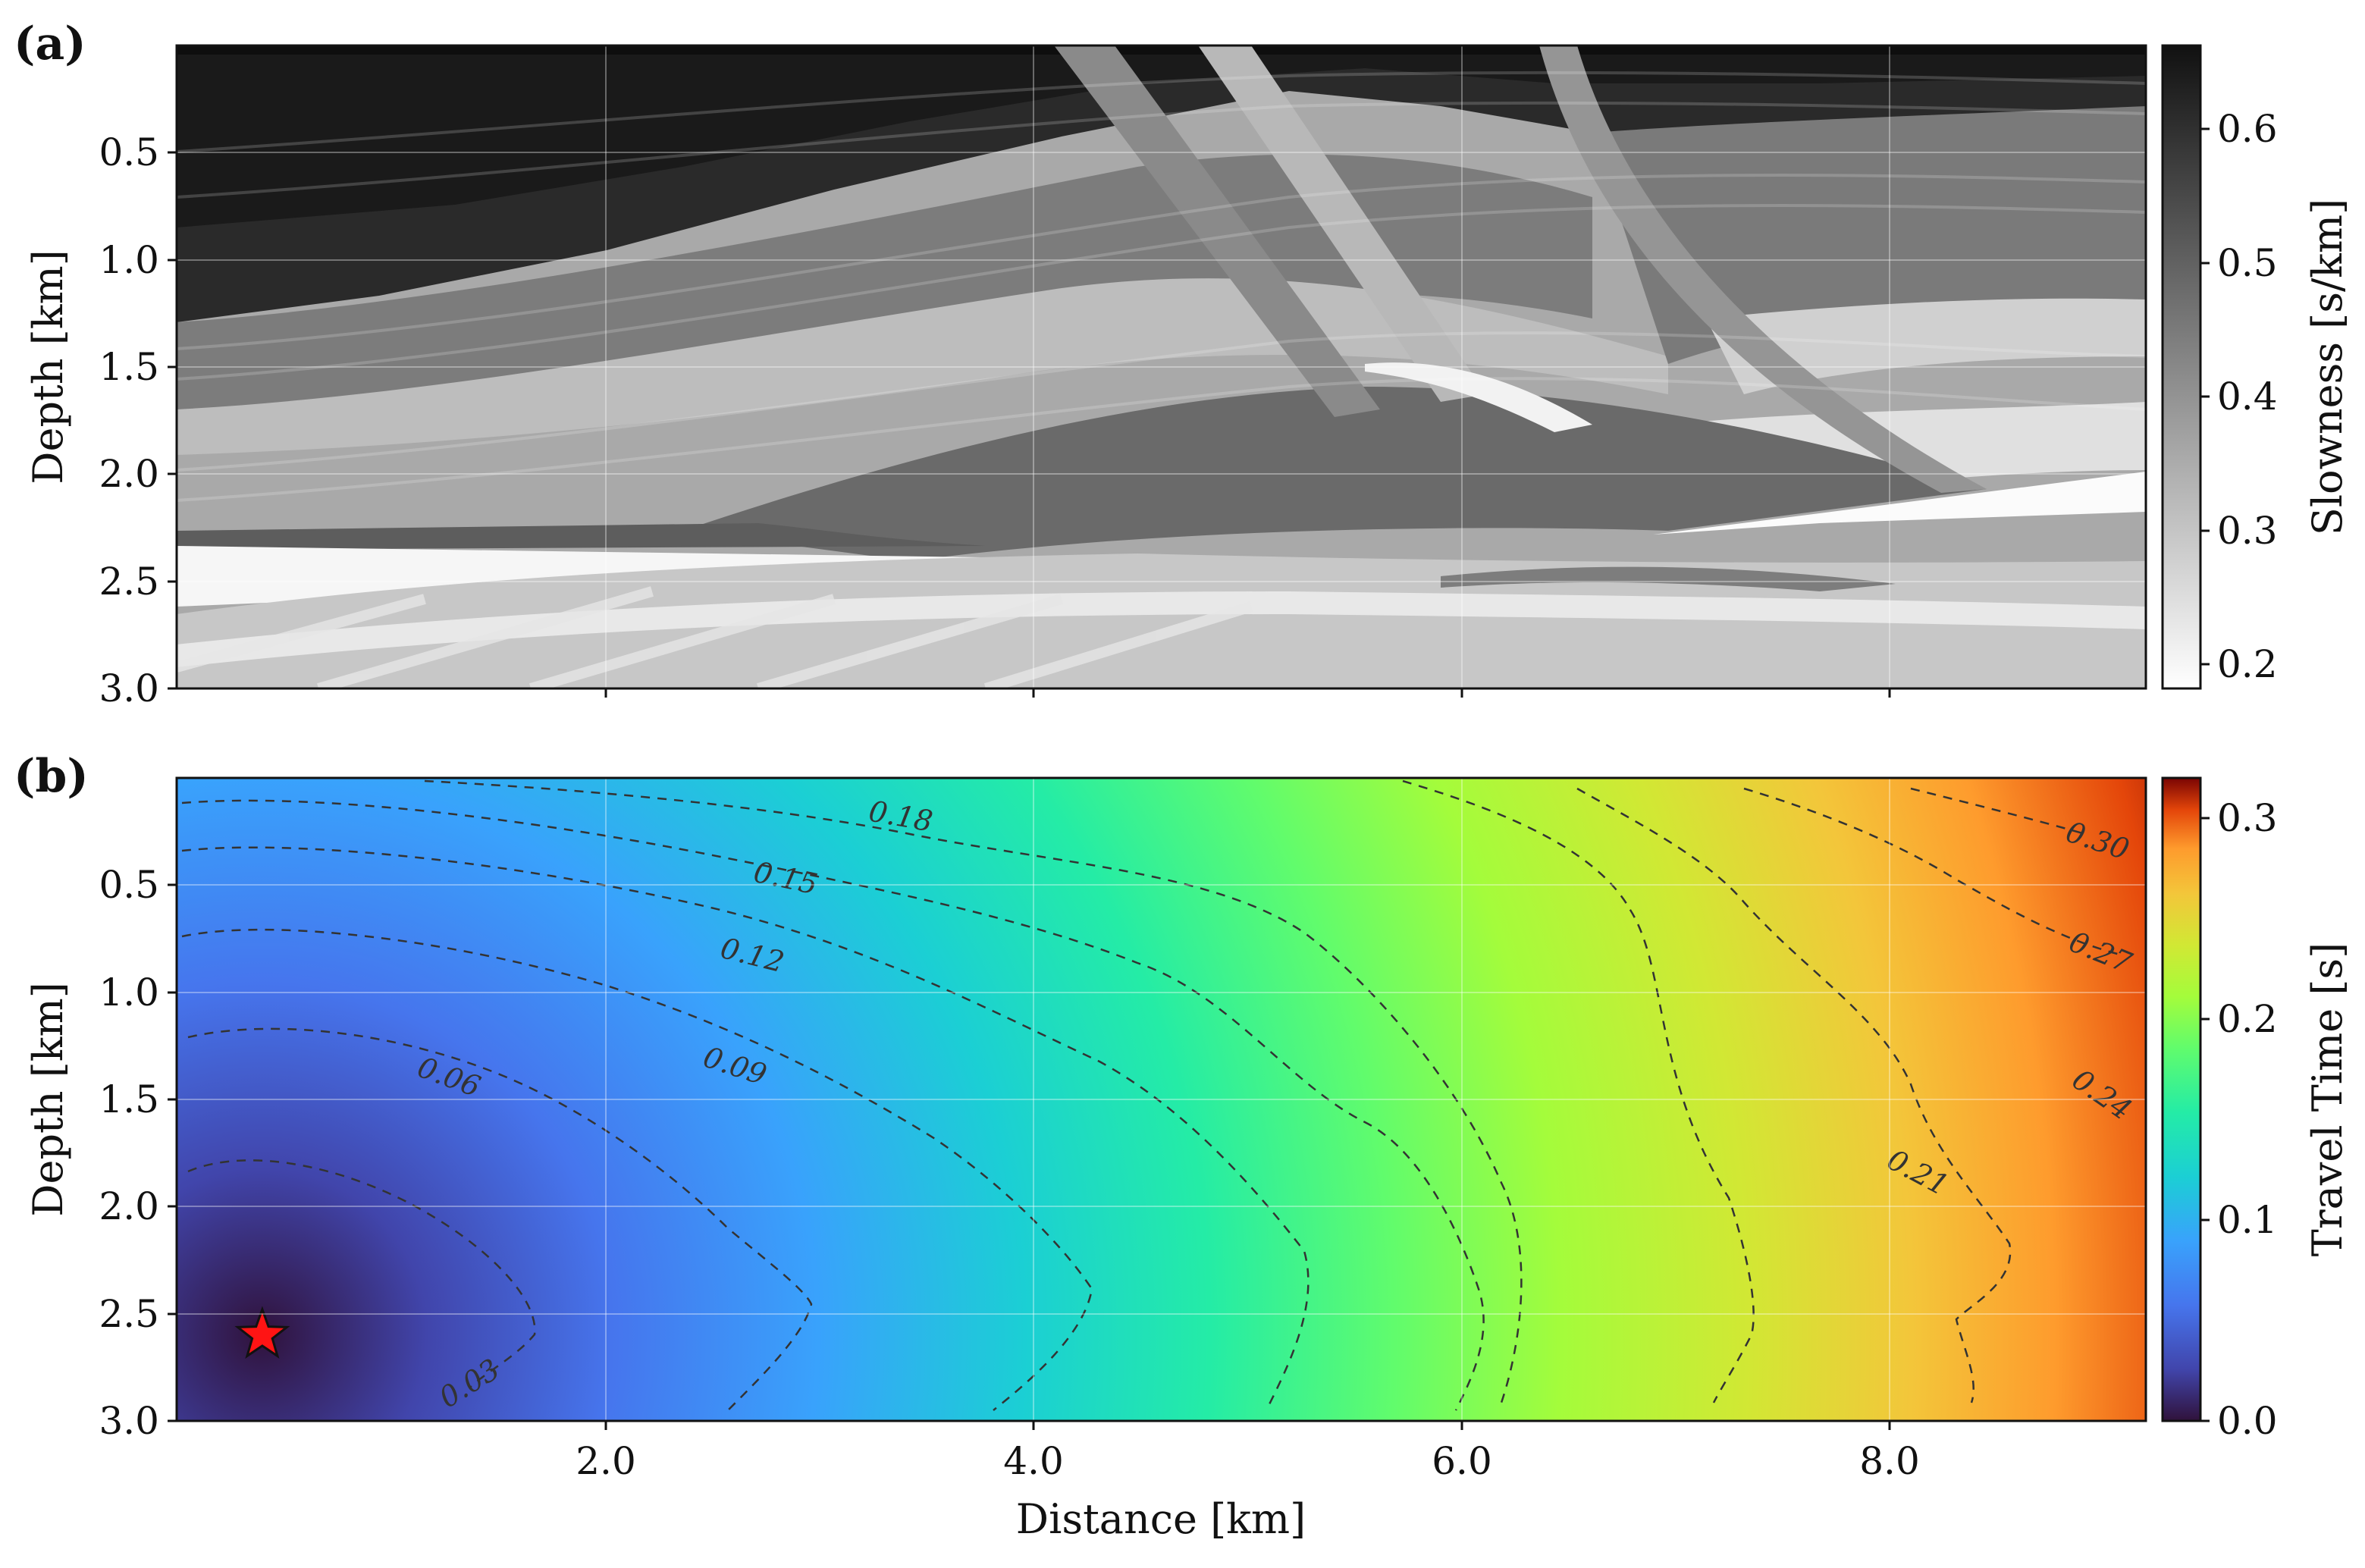 The height and width of the screenshot is (1568, 2365). What do you see at coordinates (2327, 1099) in the screenshot?
I see `b-colorbar-label: Travel Time [s]` at bounding box center [2327, 1099].